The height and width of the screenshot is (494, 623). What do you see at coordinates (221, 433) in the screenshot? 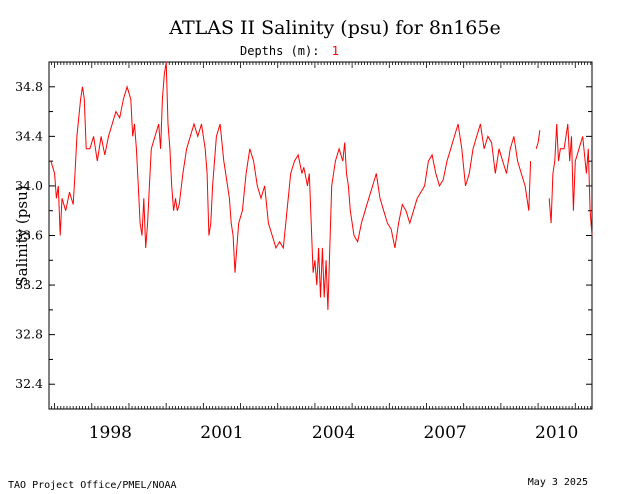
I see `x-tick-label: 2001` at bounding box center [221, 433].